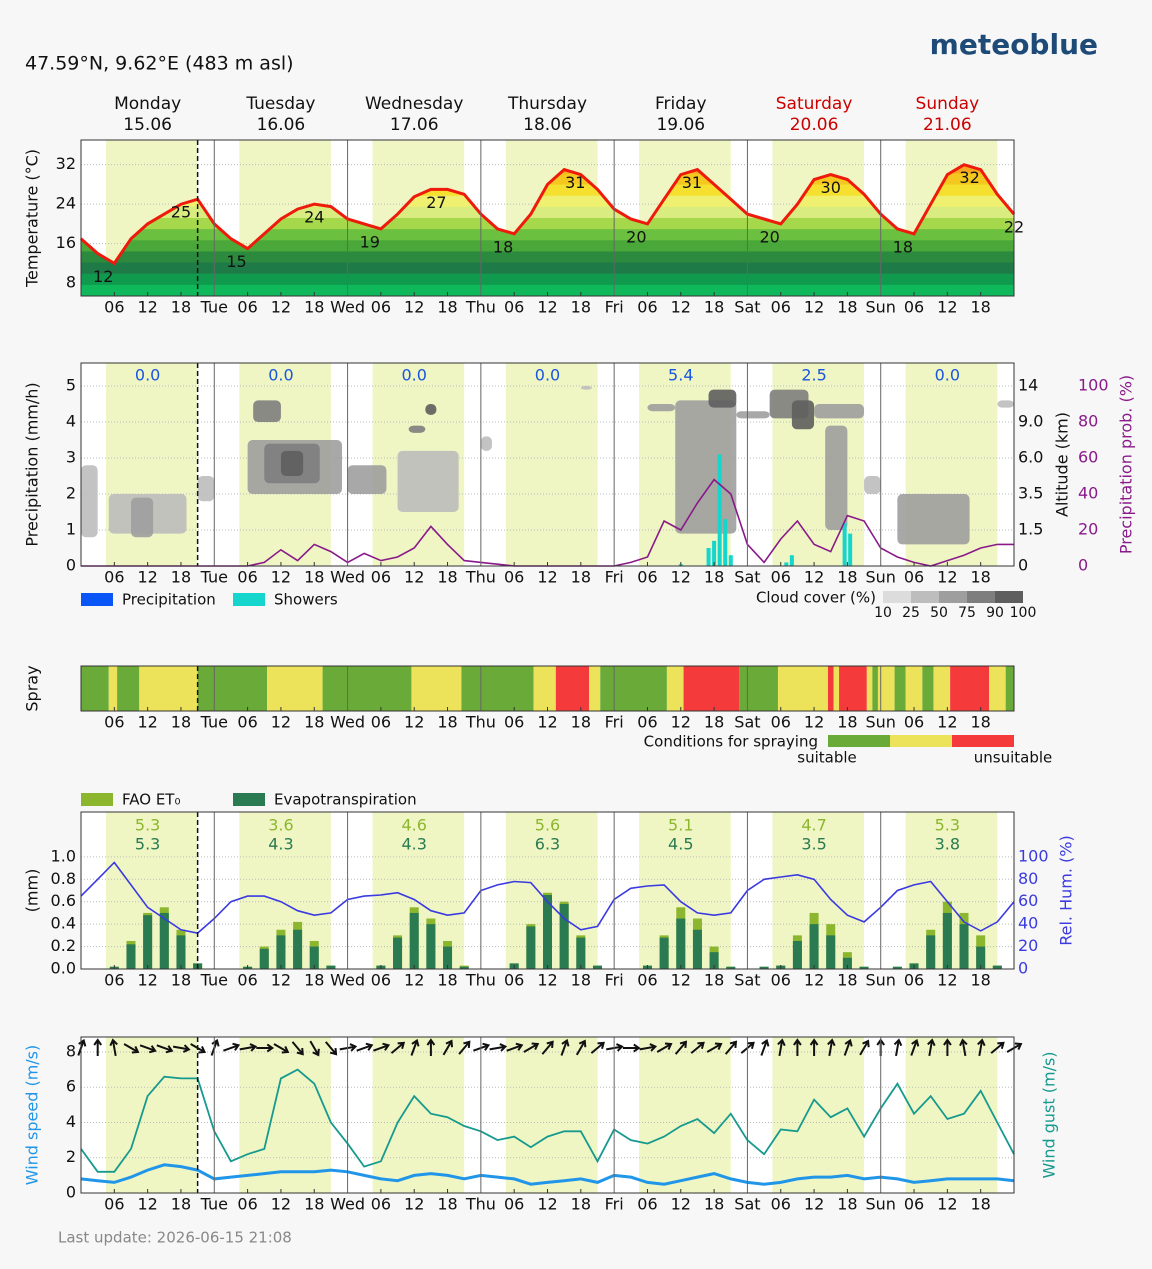 The height and width of the screenshot is (1269, 1152). What do you see at coordinates (1030, 493) in the screenshot?
I see `y3-tick-label: 3.5` at bounding box center [1030, 493].